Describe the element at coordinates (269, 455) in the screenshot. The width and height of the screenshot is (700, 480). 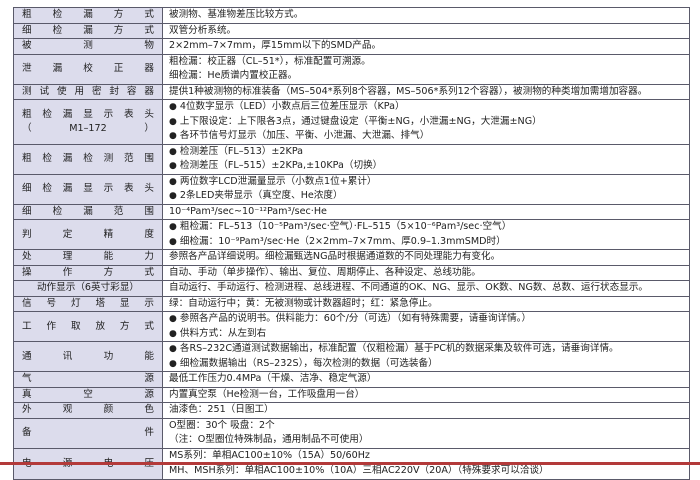
I see `value-text: MS系列：单相AC100±10%（15A）50/60Hz` at that location.